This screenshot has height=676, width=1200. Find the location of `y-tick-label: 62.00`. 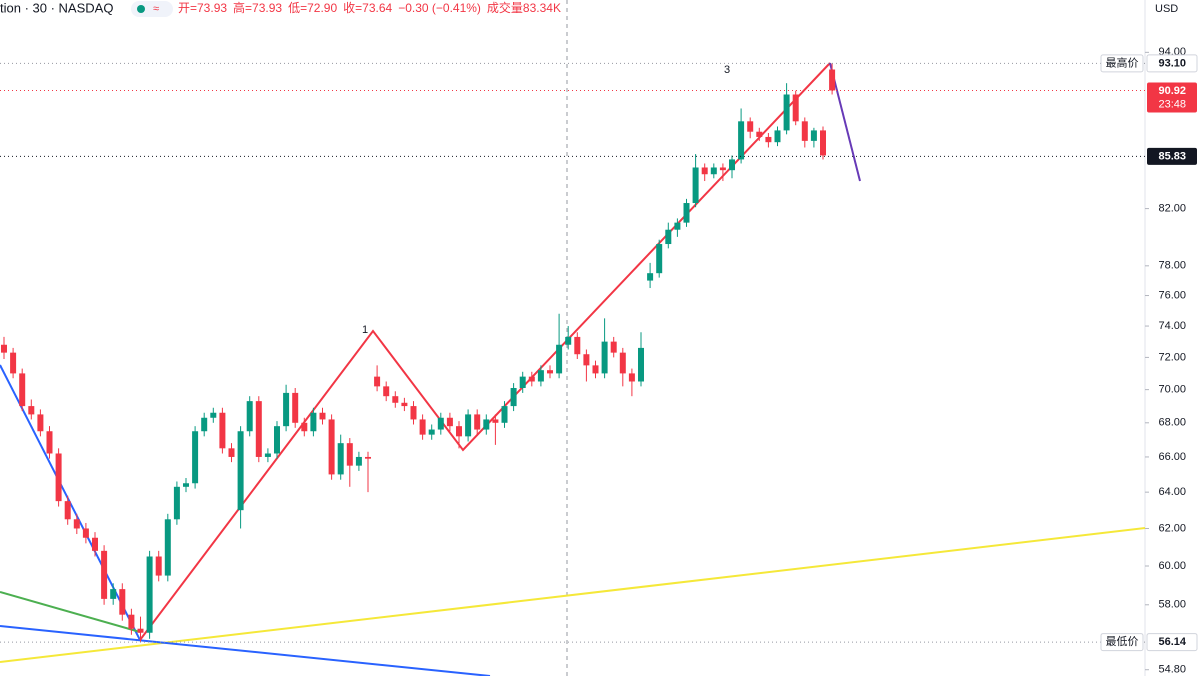

y-tick-label: 62.00 is located at coordinates (1172, 528).